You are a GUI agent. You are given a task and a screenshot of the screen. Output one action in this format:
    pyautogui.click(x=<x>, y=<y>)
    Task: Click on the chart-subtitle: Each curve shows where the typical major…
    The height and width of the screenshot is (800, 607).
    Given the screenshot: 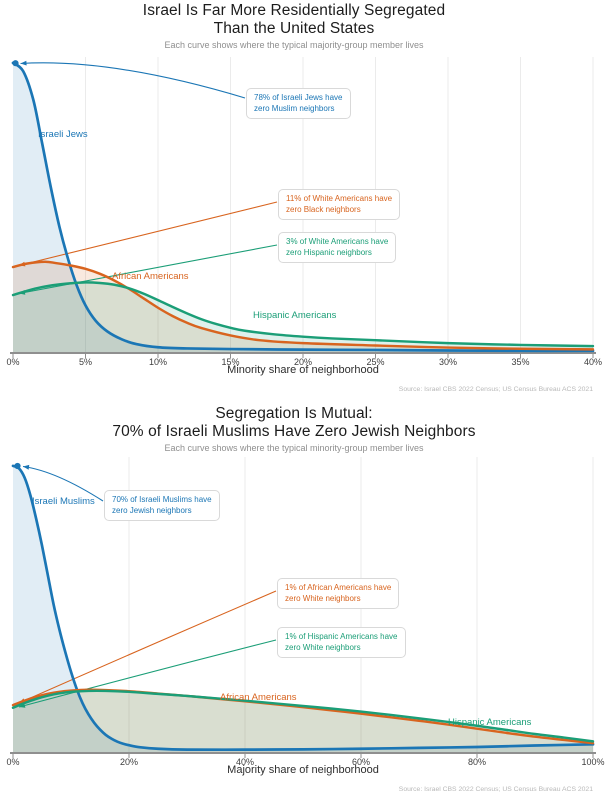 What is the action you would take?
    pyautogui.click(x=294, y=45)
    